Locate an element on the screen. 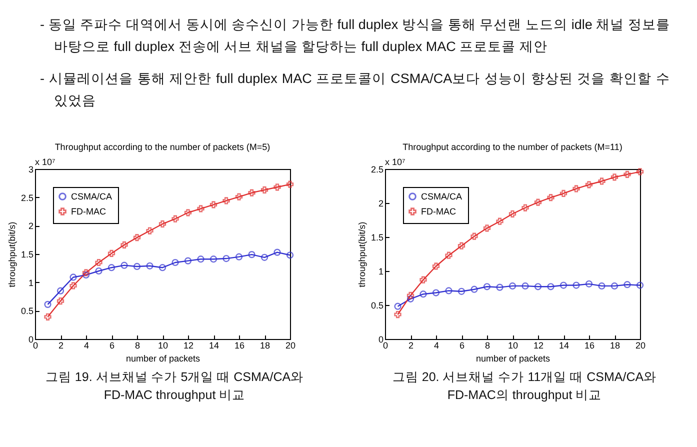 This screenshot has width=697, height=447. y-axis-title: throughput(bit/s) is located at coordinates (11, 255).